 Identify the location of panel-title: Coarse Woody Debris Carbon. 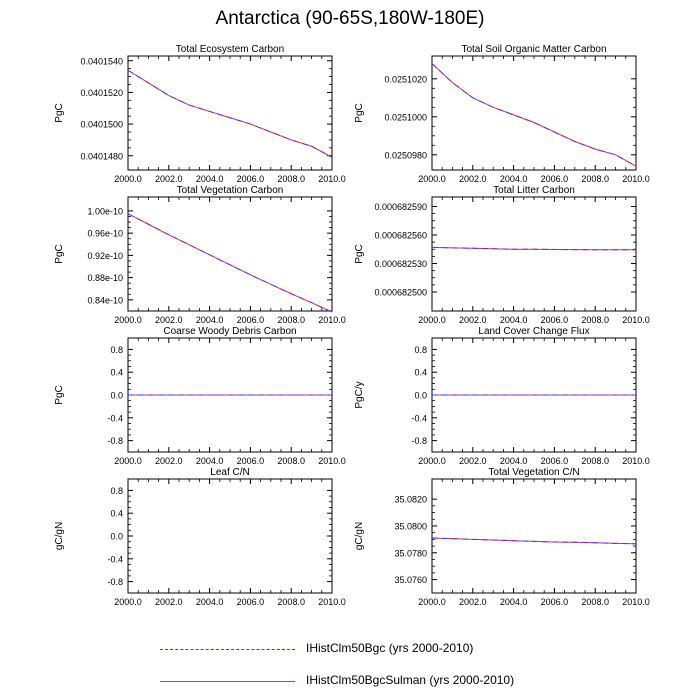
(229, 331).